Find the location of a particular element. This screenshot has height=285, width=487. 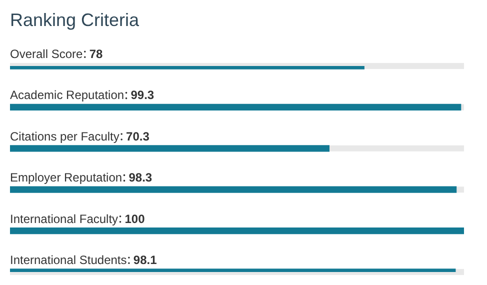

y-tick-label: Citations per Faculty is located at coordinates (65, 136).